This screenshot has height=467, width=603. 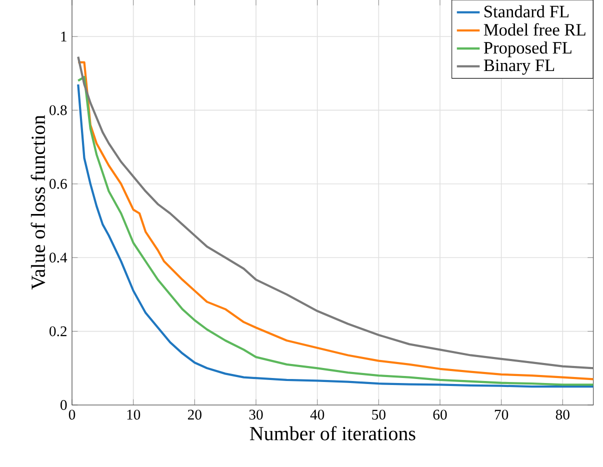 What do you see at coordinates (501, 415) in the screenshot?
I see `x-tick-label: 70` at bounding box center [501, 415].